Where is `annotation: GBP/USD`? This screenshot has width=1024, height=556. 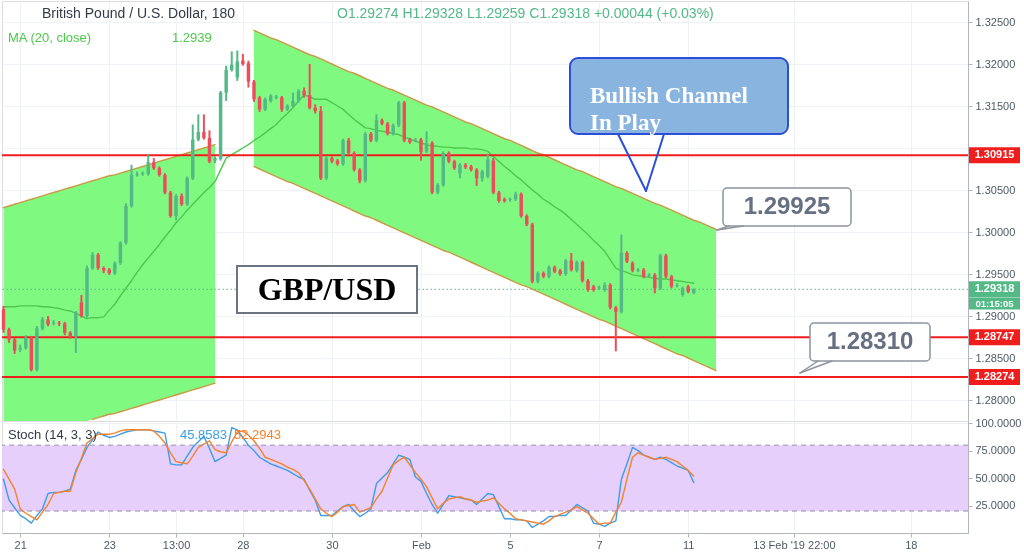
annotation: GBP/USD is located at coordinates (327, 288).